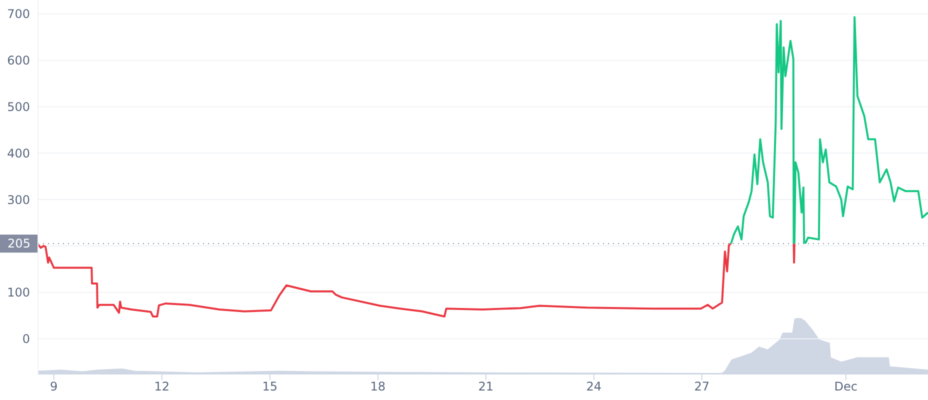 The width and height of the screenshot is (928, 400). Describe the element at coordinates (18, 107) in the screenshot. I see `y-tick-label: 500` at that location.